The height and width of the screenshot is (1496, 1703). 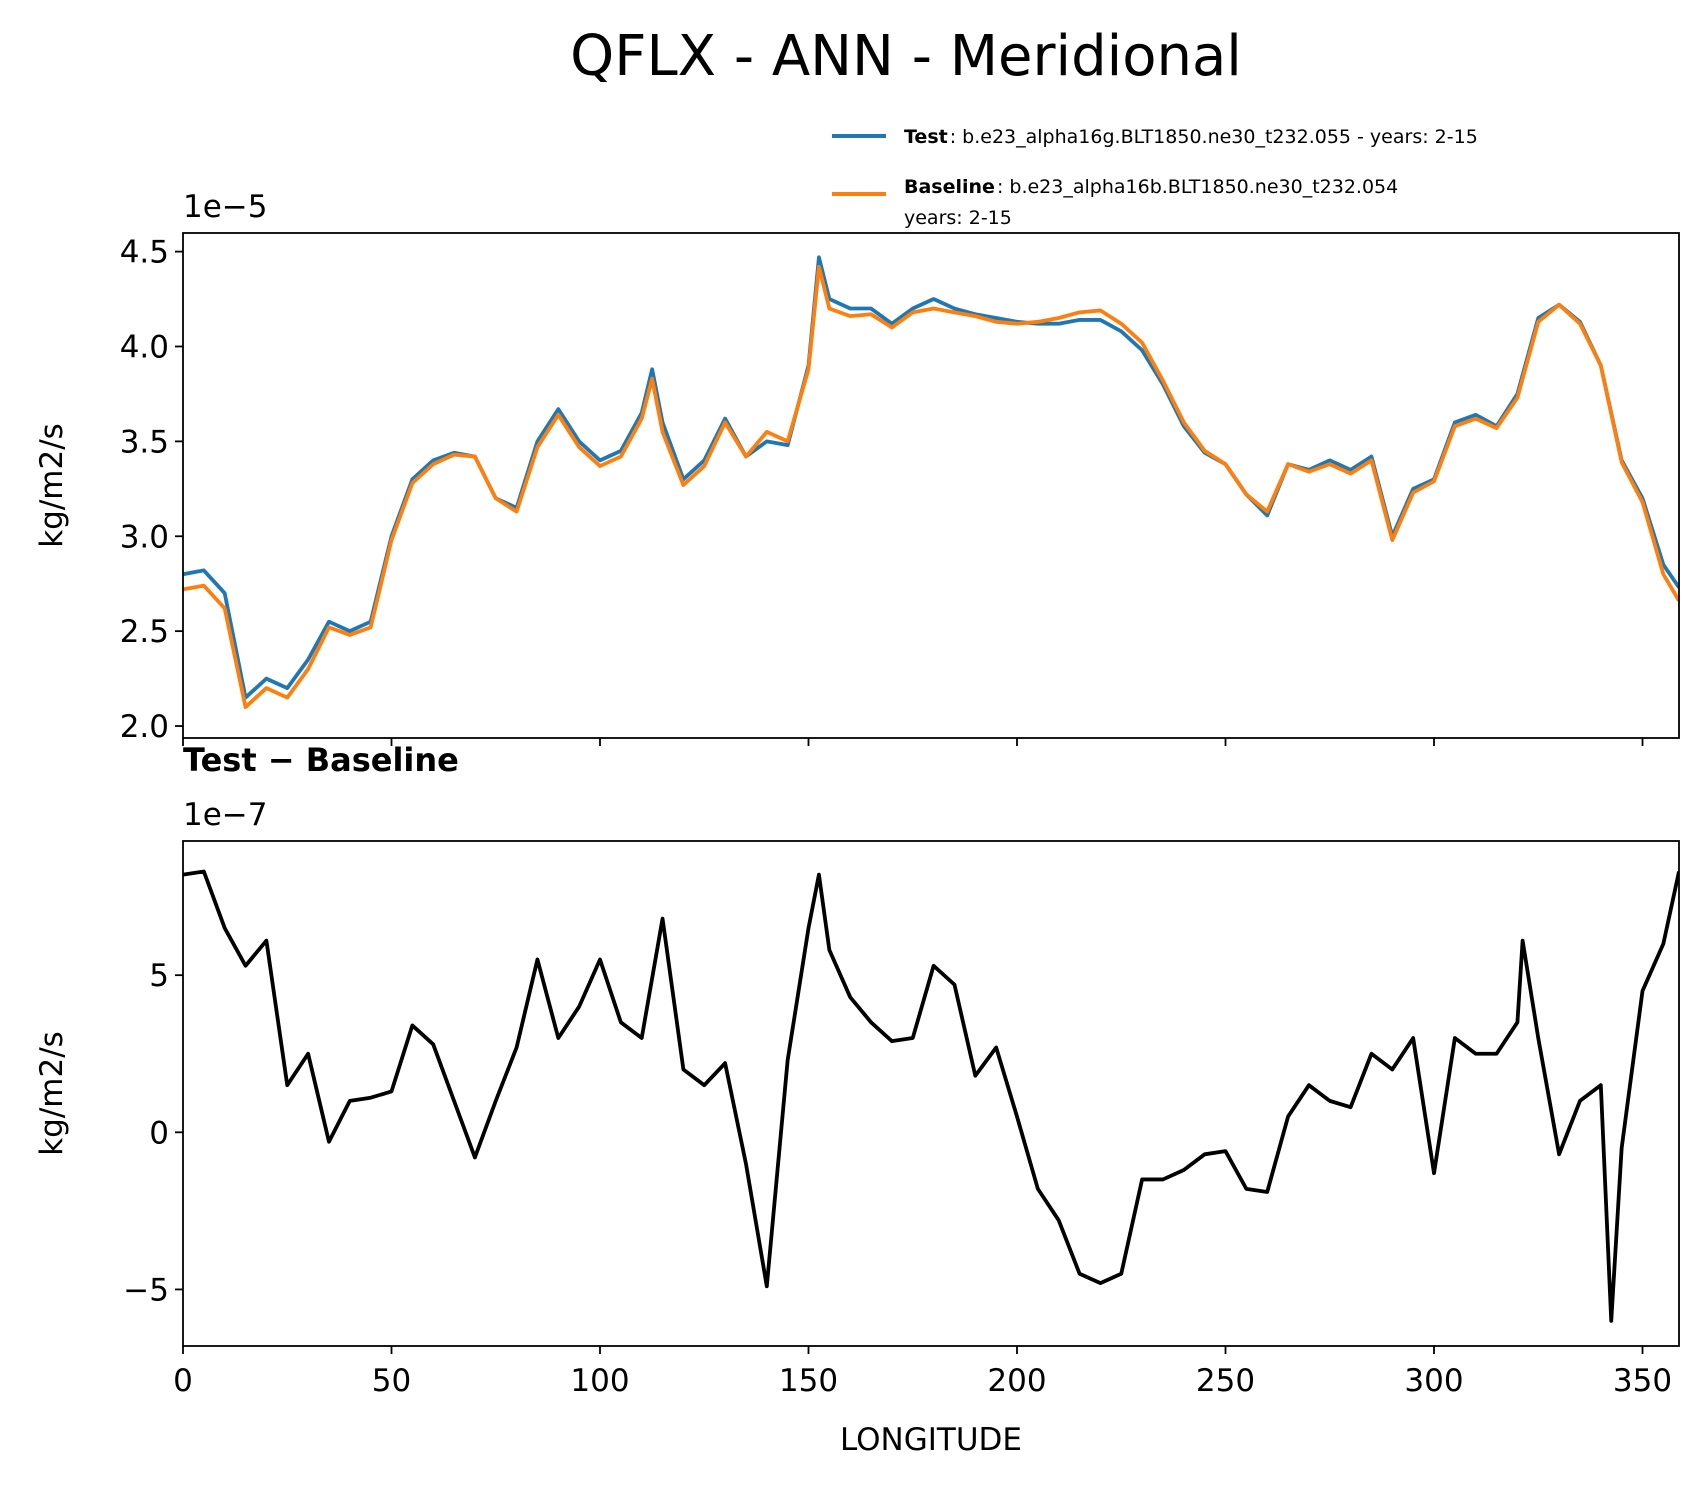 What do you see at coordinates (144, 537) in the screenshot?
I see `y-tick-label: 3.0` at bounding box center [144, 537].